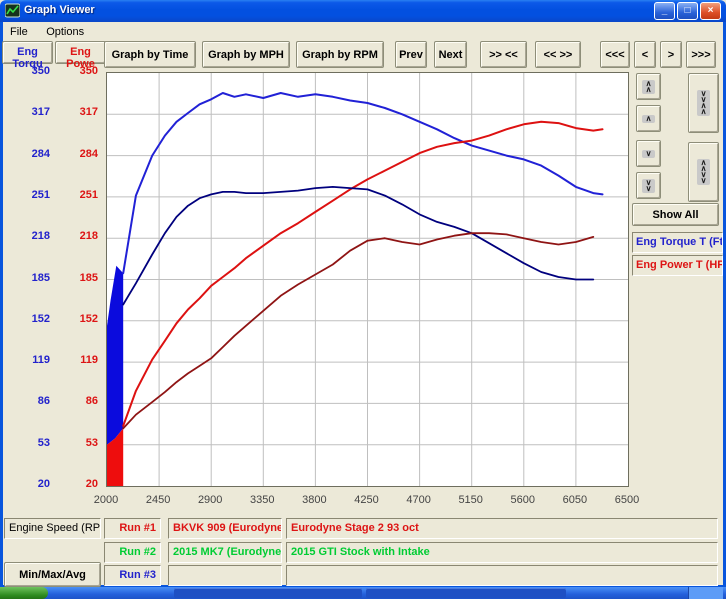 The image size is (726, 599). I want to click on torque-tick-label: 53, so click(43, 442).